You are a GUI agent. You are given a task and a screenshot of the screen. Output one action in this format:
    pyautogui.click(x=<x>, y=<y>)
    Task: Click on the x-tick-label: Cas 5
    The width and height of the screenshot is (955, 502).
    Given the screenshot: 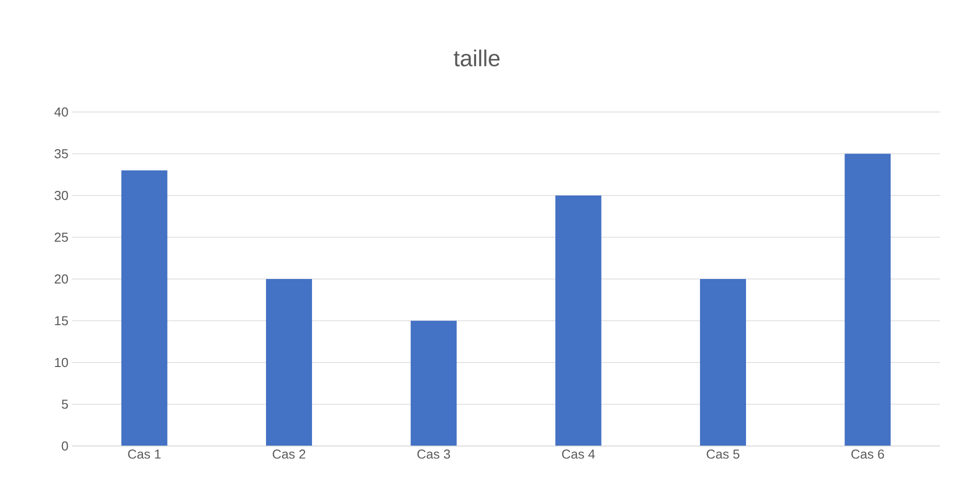 What is the action you would take?
    pyautogui.click(x=723, y=454)
    